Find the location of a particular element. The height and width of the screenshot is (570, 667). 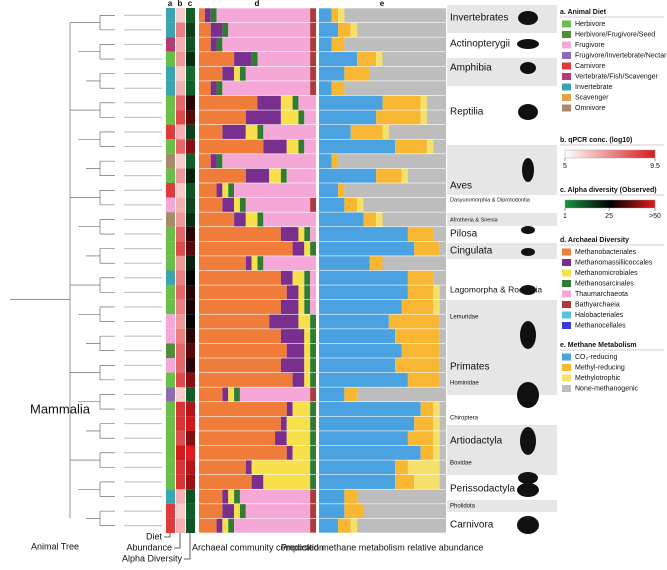

panel-letter: d is located at coordinates (257, 4).